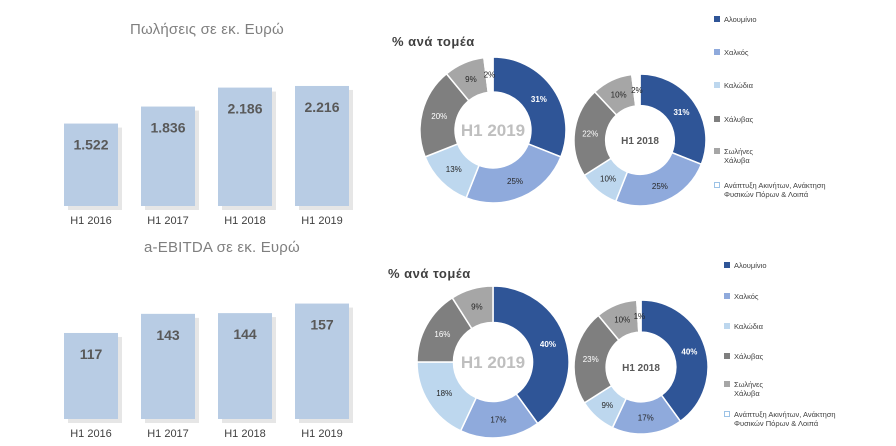 This screenshot has height=446, width=896. I want to click on slice-label: 40%, so click(548, 344).